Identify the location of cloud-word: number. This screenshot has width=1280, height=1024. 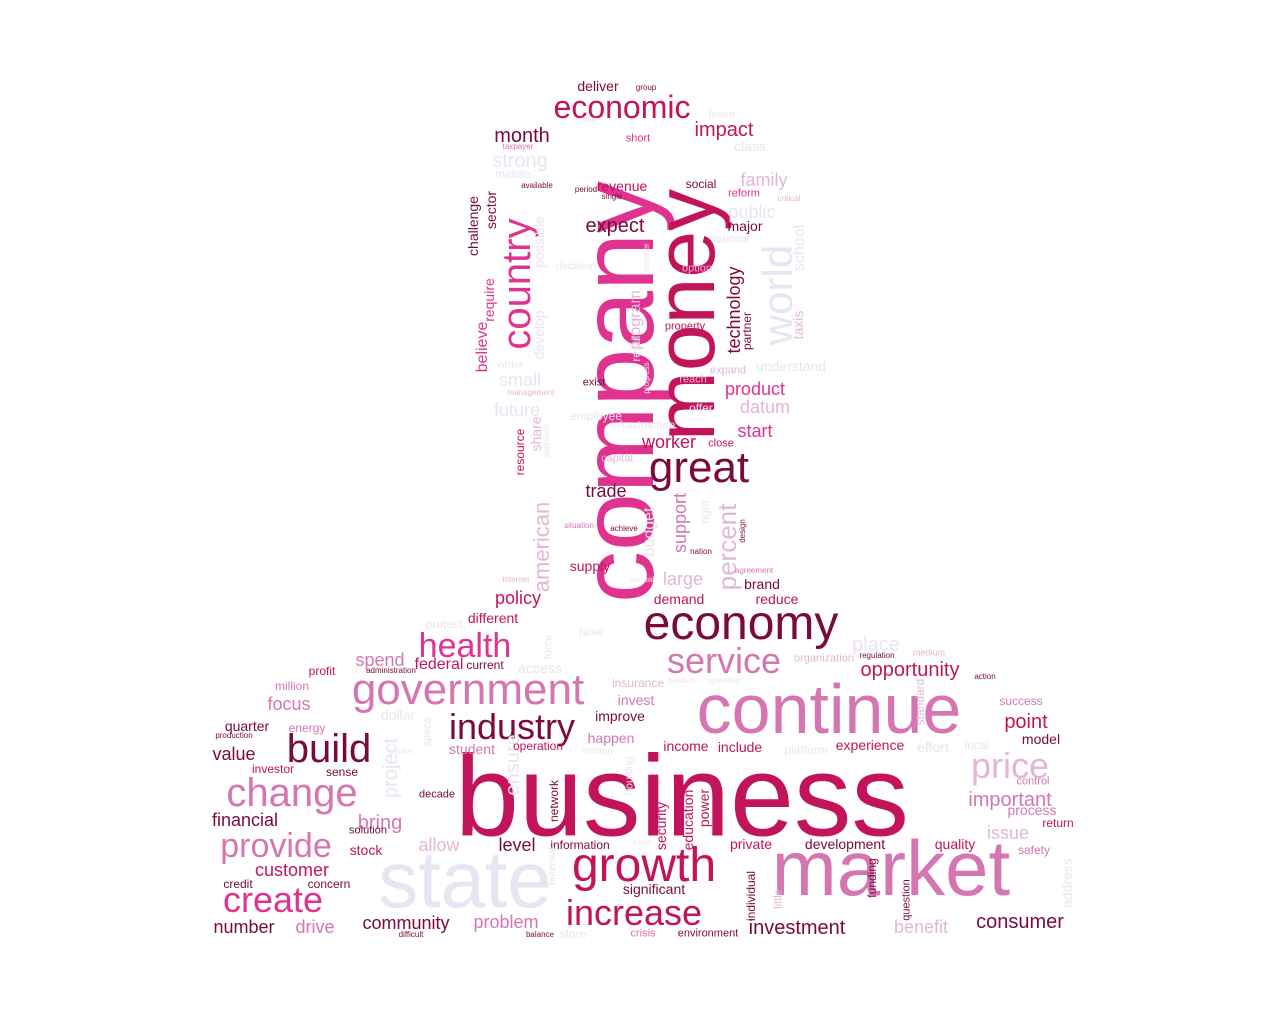
(244, 927).